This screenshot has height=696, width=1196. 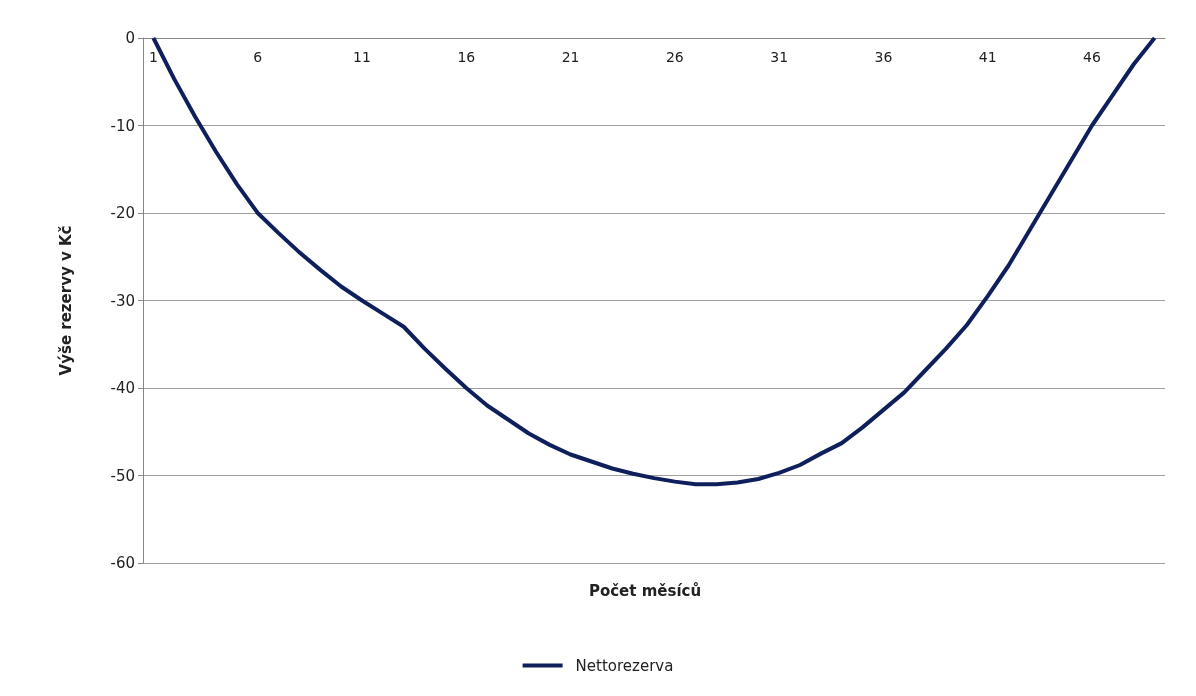 What do you see at coordinates (362, 57) in the screenshot?
I see `x-tick-label: 11` at bounding box center [362, 57].